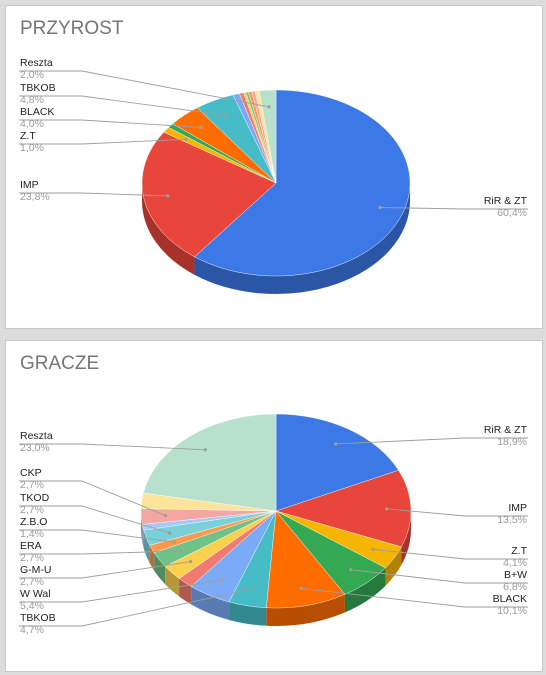  What do you see at coordinates (174, 542) in the screenshot?
I see `leader-dot-z-b-o` at bounding box center [174, 542].